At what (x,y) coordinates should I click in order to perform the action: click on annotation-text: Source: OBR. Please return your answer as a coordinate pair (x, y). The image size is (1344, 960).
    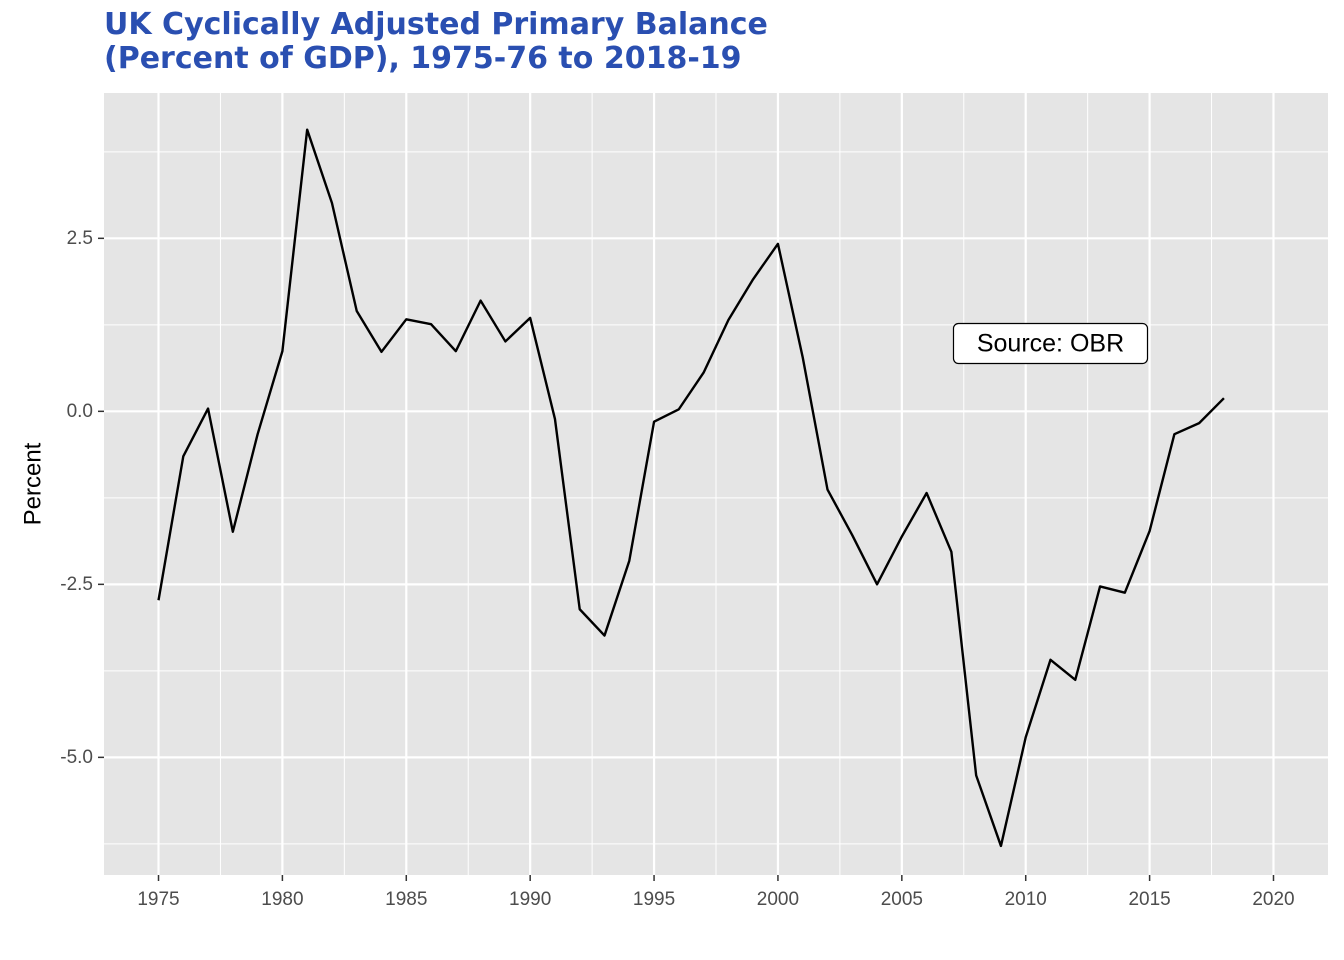
    Looking at the image, I should click on (1050, 344).